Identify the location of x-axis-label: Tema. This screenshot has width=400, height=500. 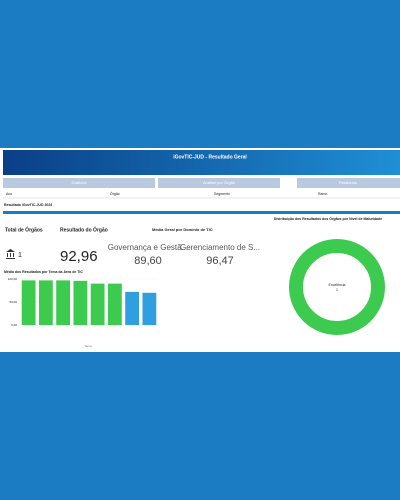
(88, 346).